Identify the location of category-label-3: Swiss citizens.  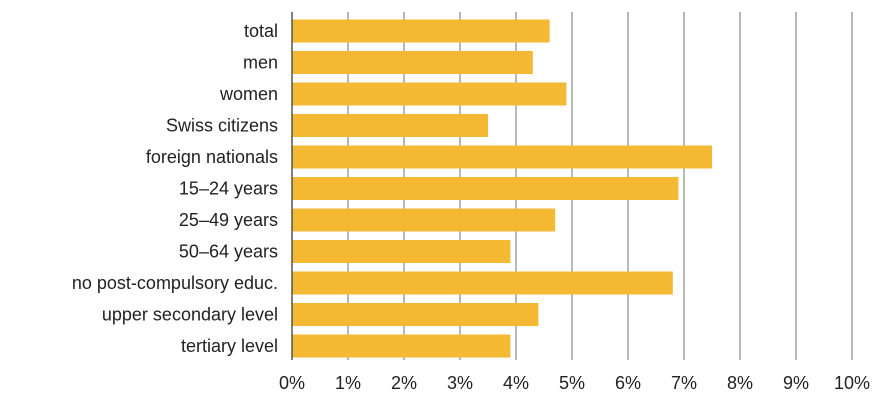
(222, 126).